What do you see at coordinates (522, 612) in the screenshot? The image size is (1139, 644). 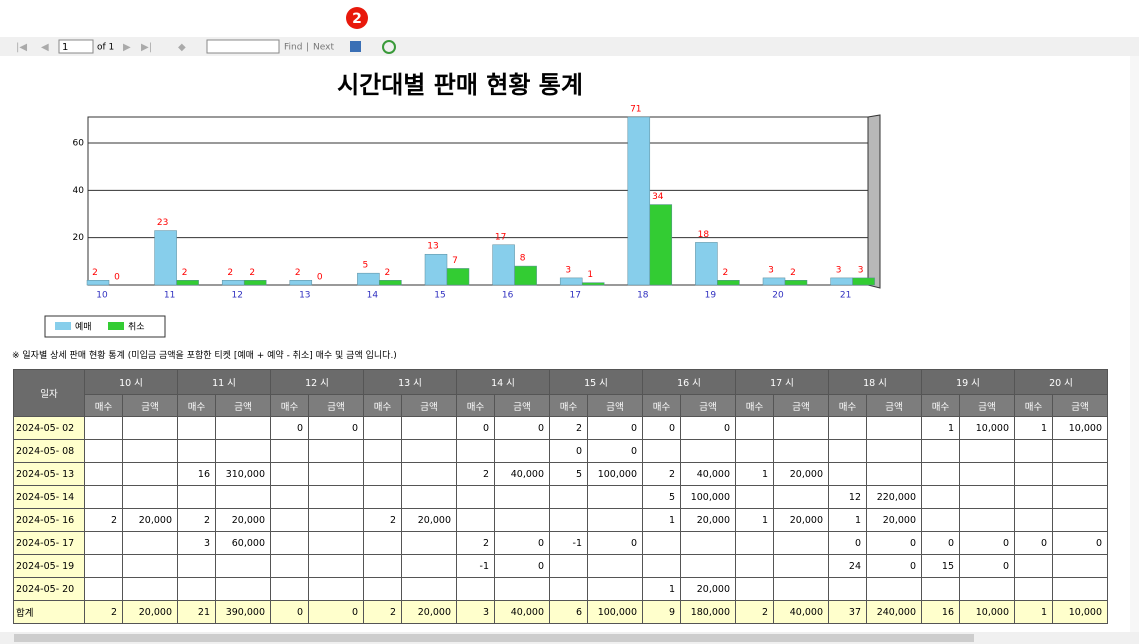 I see `cell: 40,000` at bounding box center [522, 612].